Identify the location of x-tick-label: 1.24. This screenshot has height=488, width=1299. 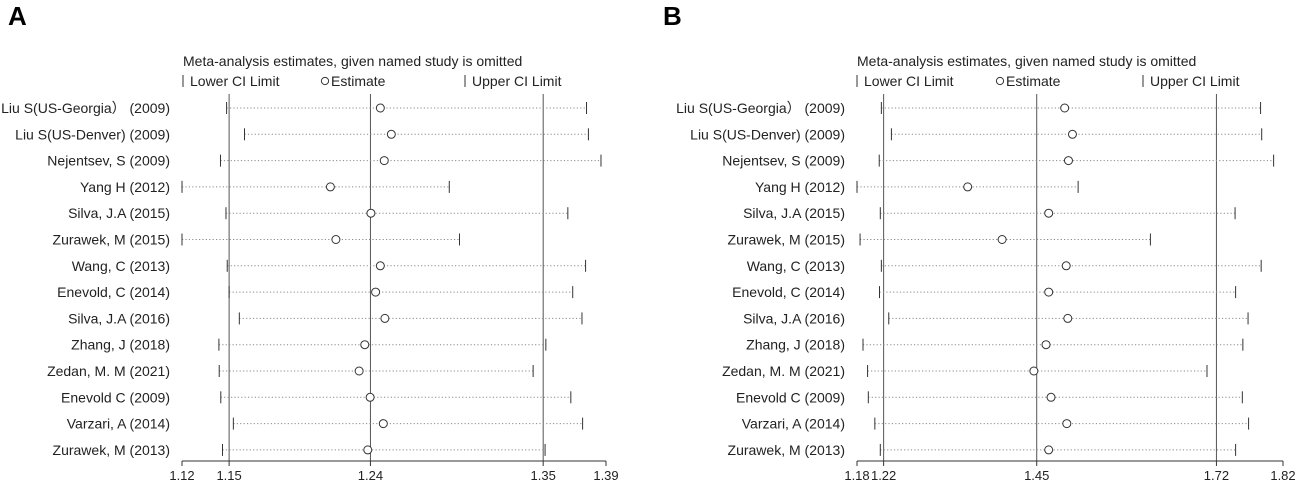
(370, 475).